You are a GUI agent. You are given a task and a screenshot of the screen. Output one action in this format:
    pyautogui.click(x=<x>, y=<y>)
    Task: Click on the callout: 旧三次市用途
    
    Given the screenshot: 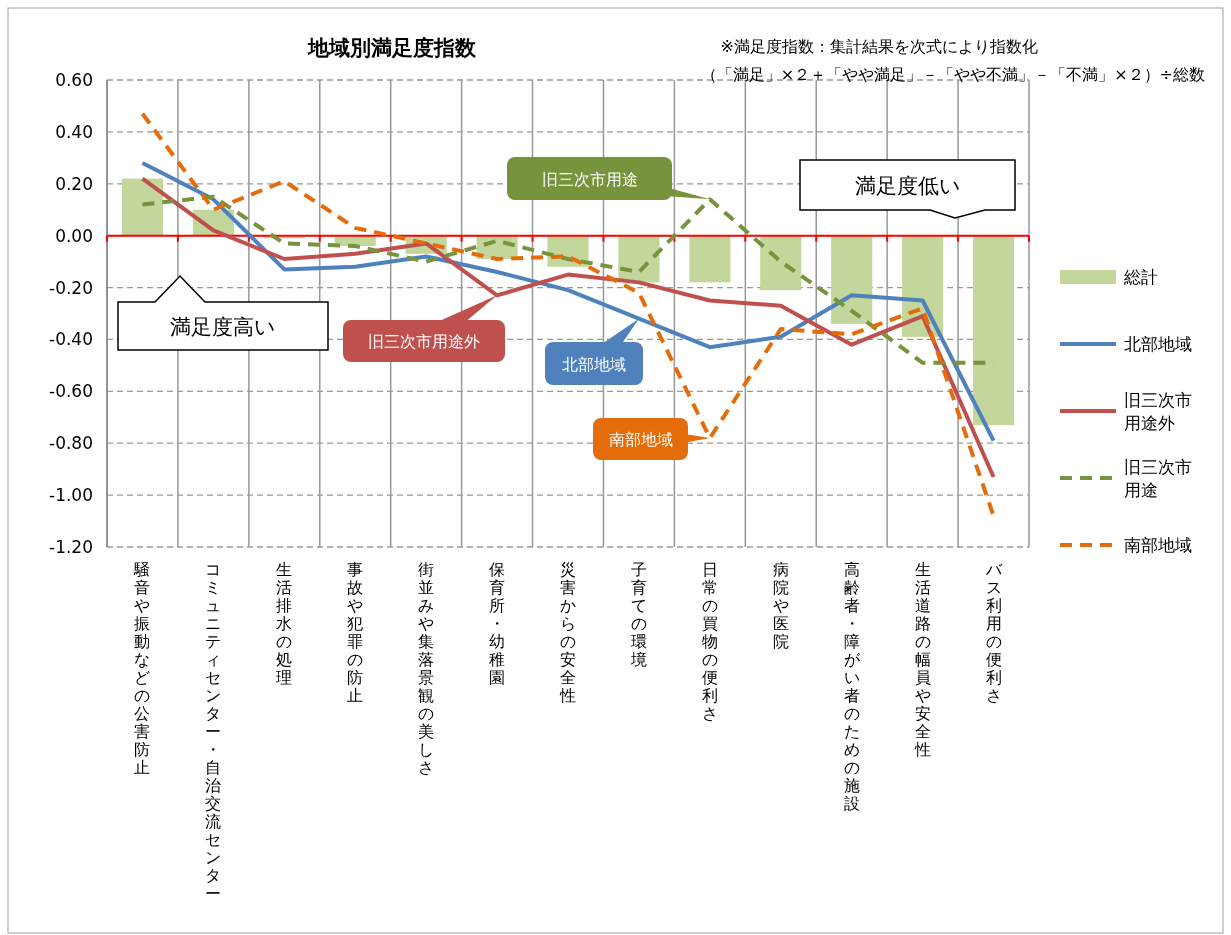 What is the action you would take?
    pyautogui.click(x=608, y=178)
    